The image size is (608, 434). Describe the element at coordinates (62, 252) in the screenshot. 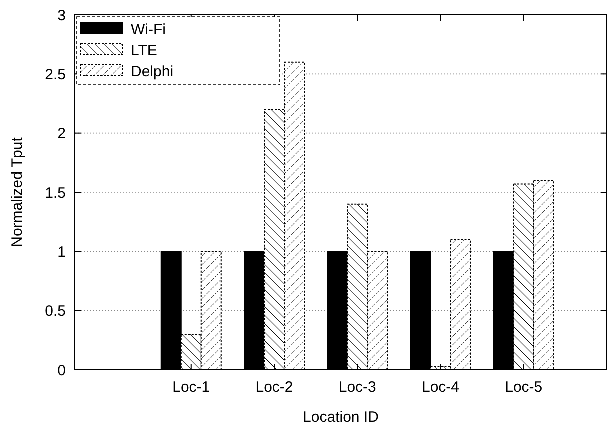

I see `y-tick-label: 1` at that location.